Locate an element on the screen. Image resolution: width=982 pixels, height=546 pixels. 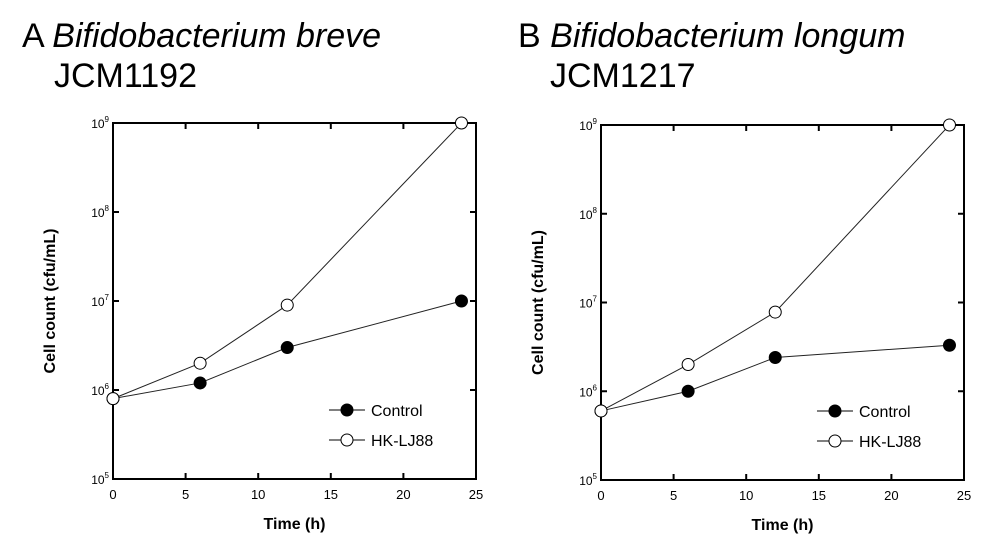
panel-letter: B is located at coordinates (529, 36).